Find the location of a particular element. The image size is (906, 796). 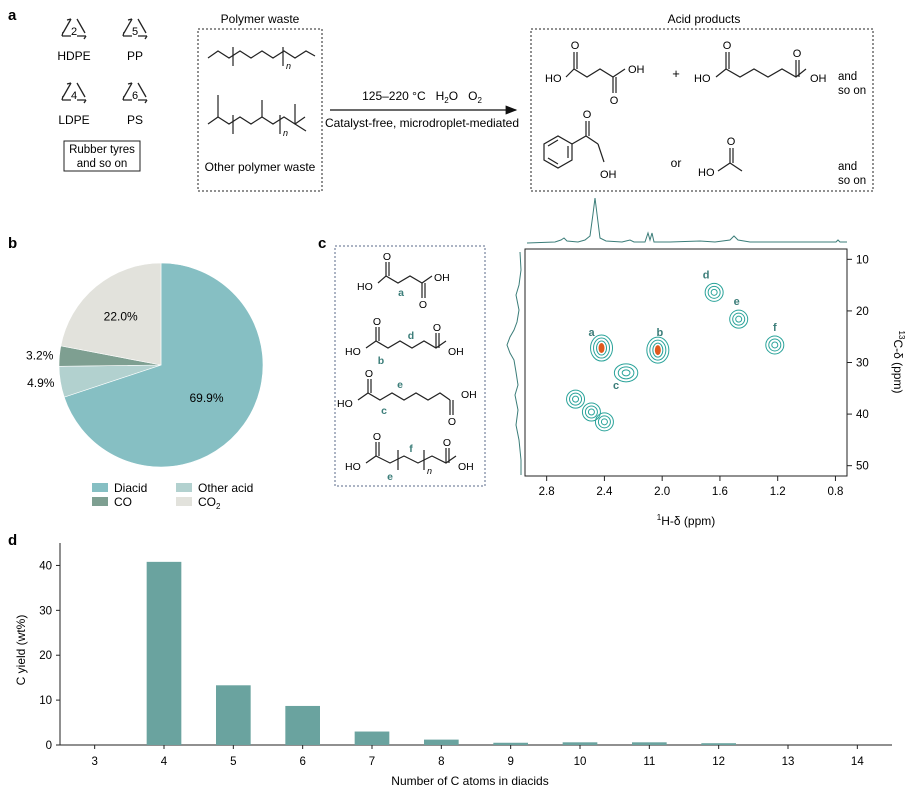

structure-general-O2: O is located at coordinates (447, 443).